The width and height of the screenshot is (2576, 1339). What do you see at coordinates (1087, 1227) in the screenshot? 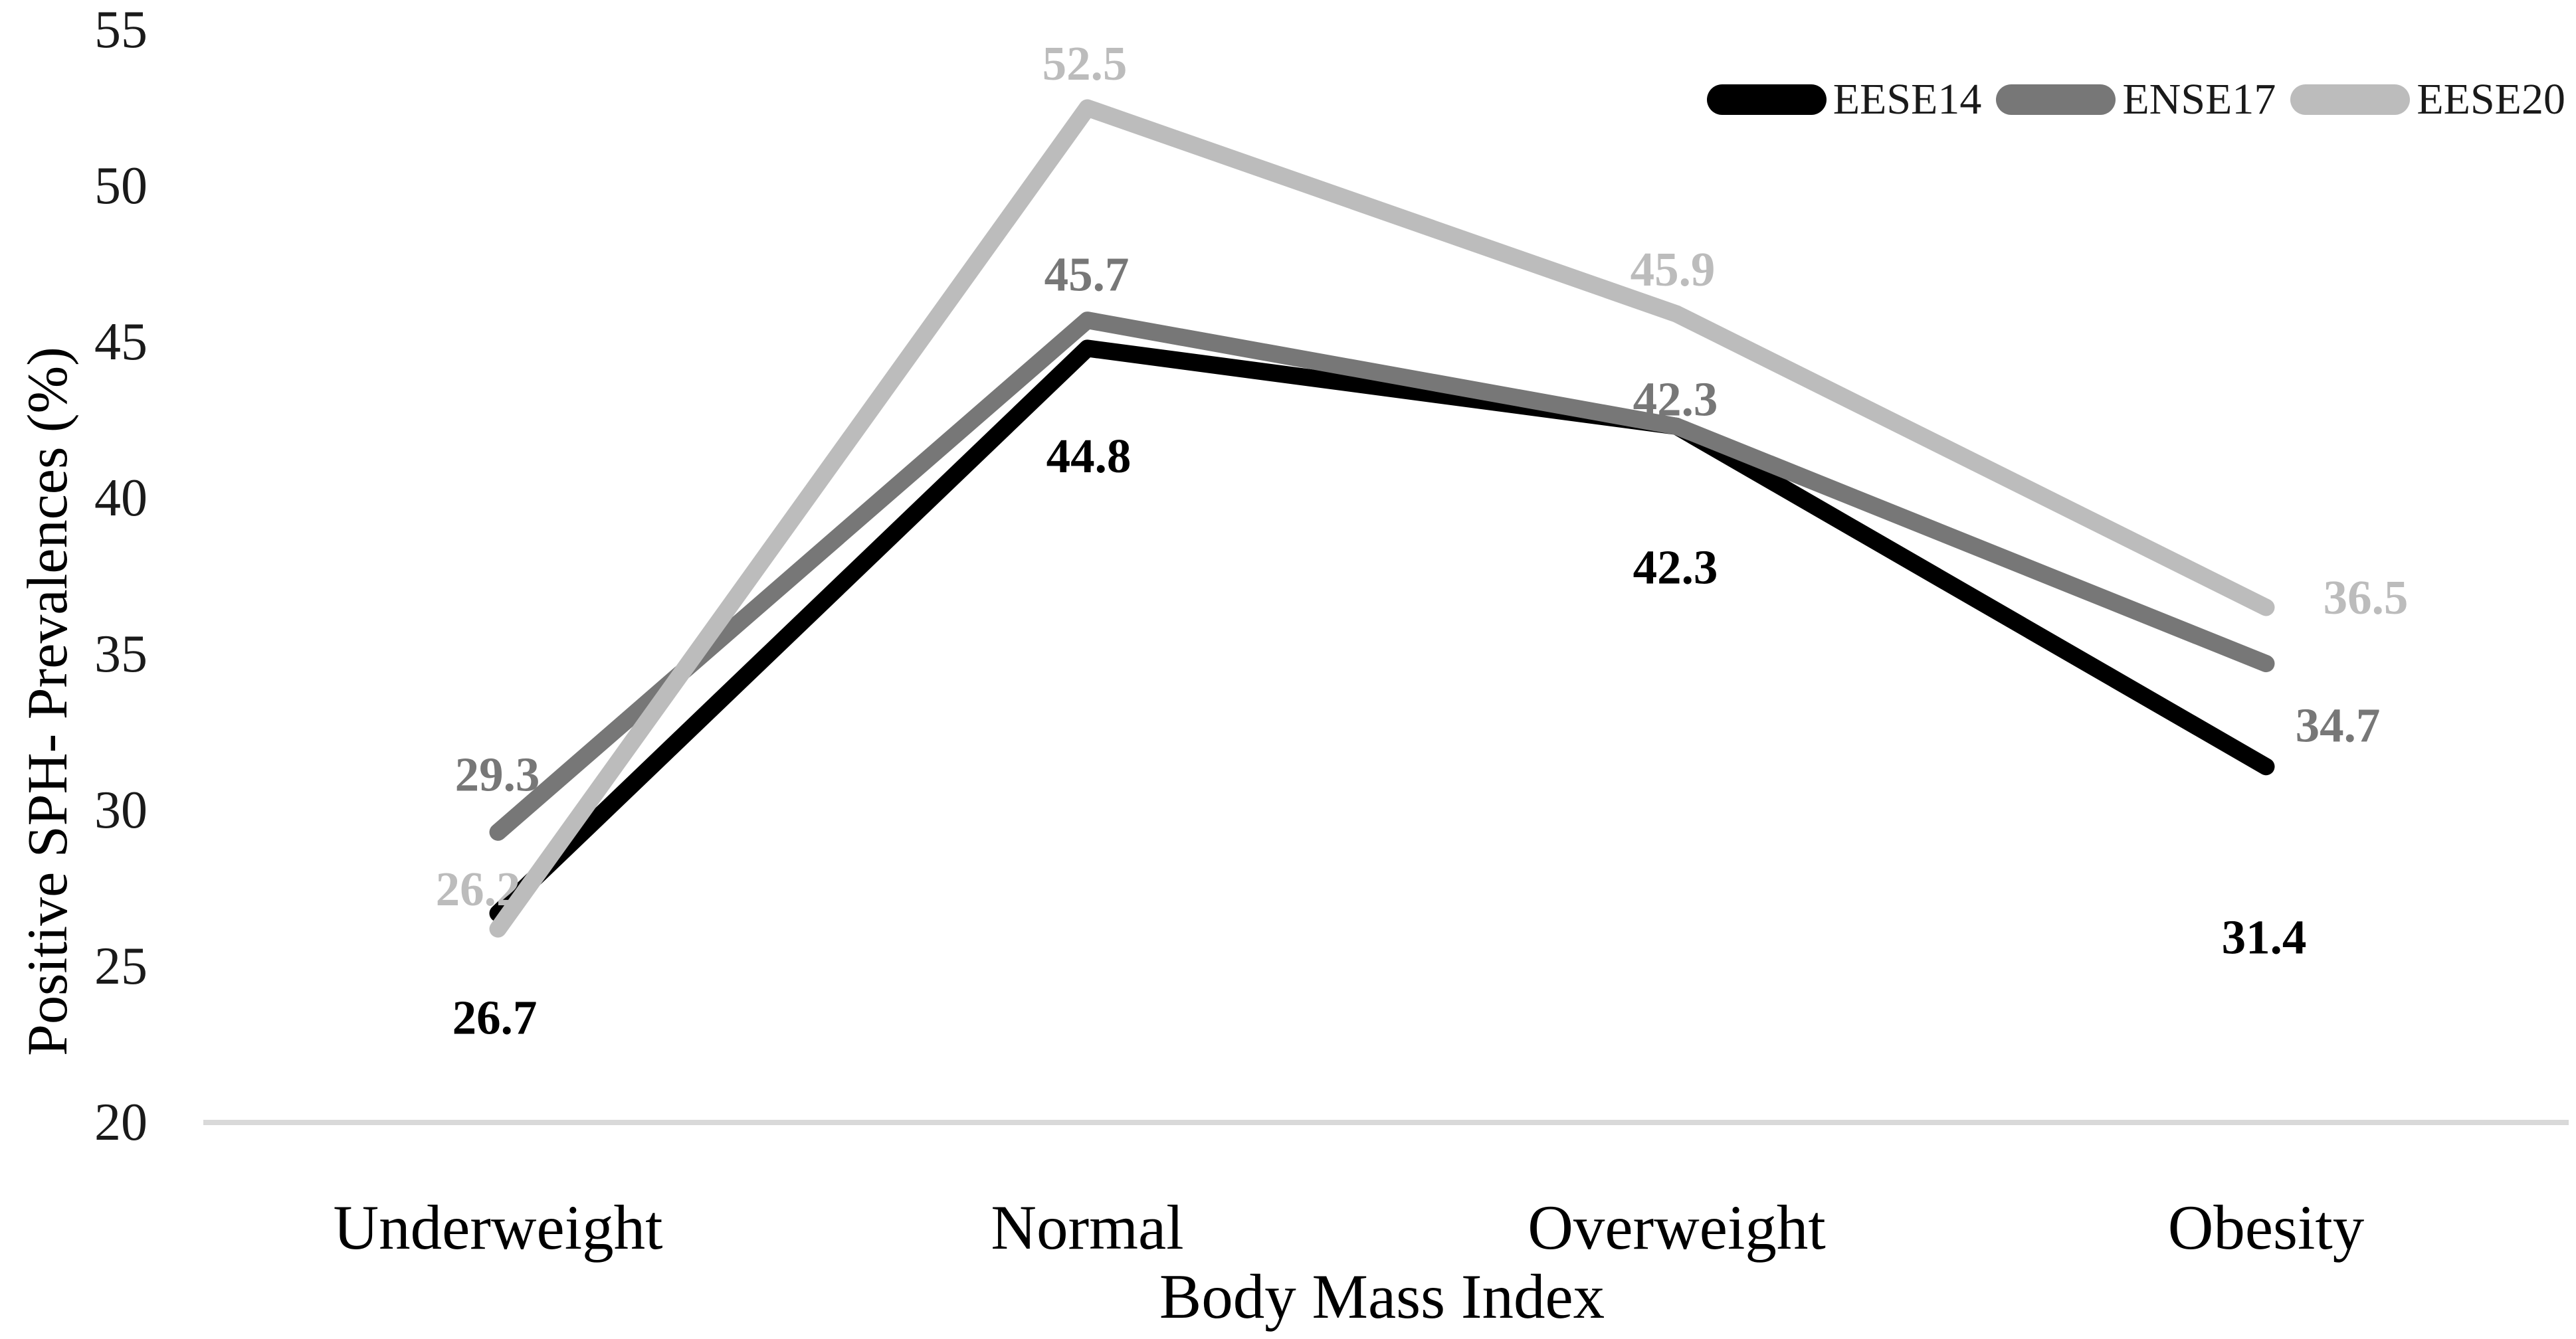
I see `category-label: Normal` at bounding box center [1087, 1227].